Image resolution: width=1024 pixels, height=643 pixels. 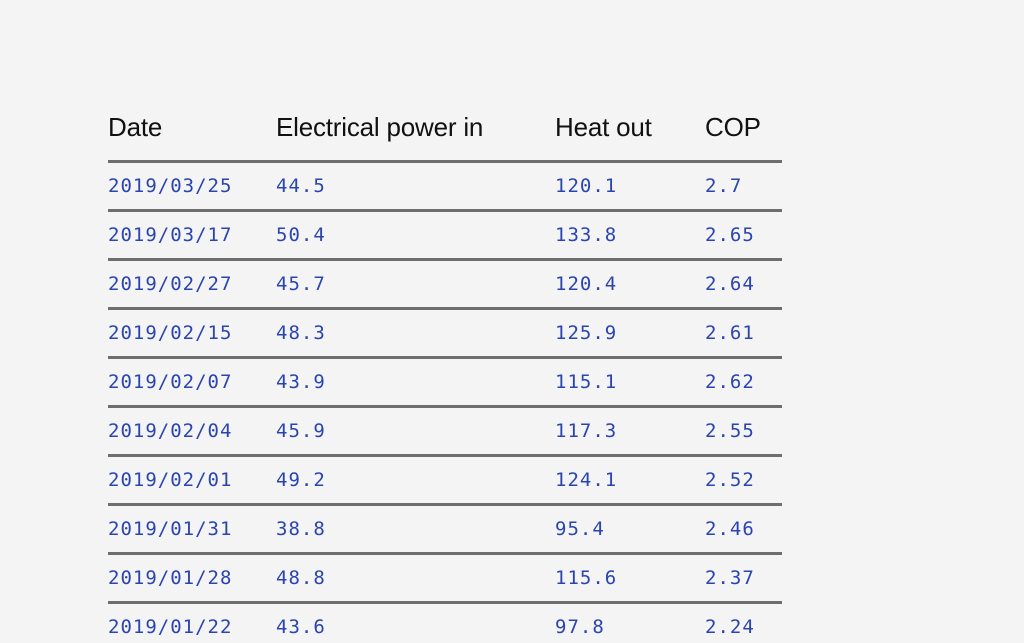 What do you see at coordinates (630, 284) in the screenshot?
I see `cell-heat-out: 120.4` at bounding box center [630, 284].